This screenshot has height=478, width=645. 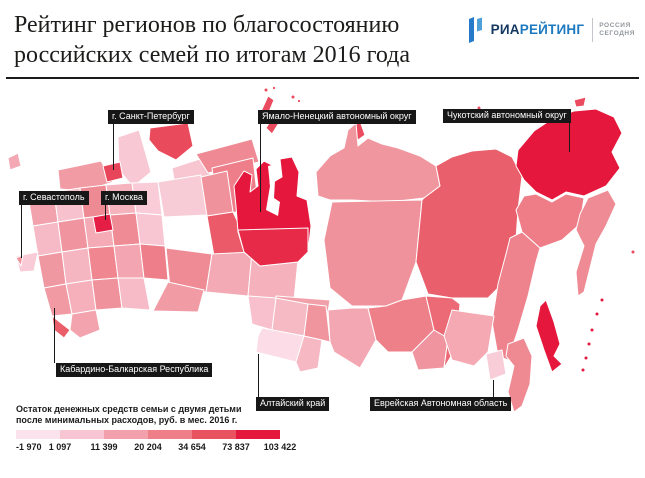 I want to click on callout-jewish-autonomous: Еврейская Автономная область, so click(x=441, y=404).